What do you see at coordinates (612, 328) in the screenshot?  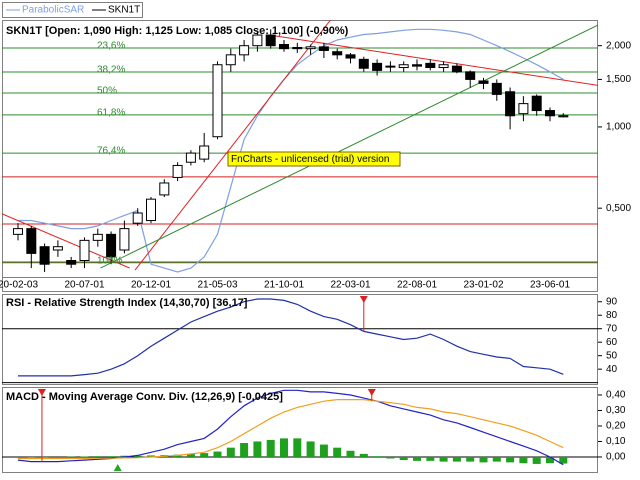 I see `y-tick-label: 70` at bounding box center [612, 328].